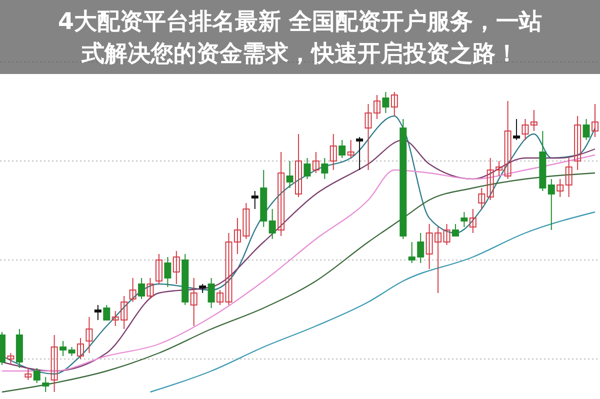  I want to click on chart-title: 4大配资平台排名最新 全国配资开户服务，一站式解决您的资金需求，快速开启投资之路！, so click(300, 37).